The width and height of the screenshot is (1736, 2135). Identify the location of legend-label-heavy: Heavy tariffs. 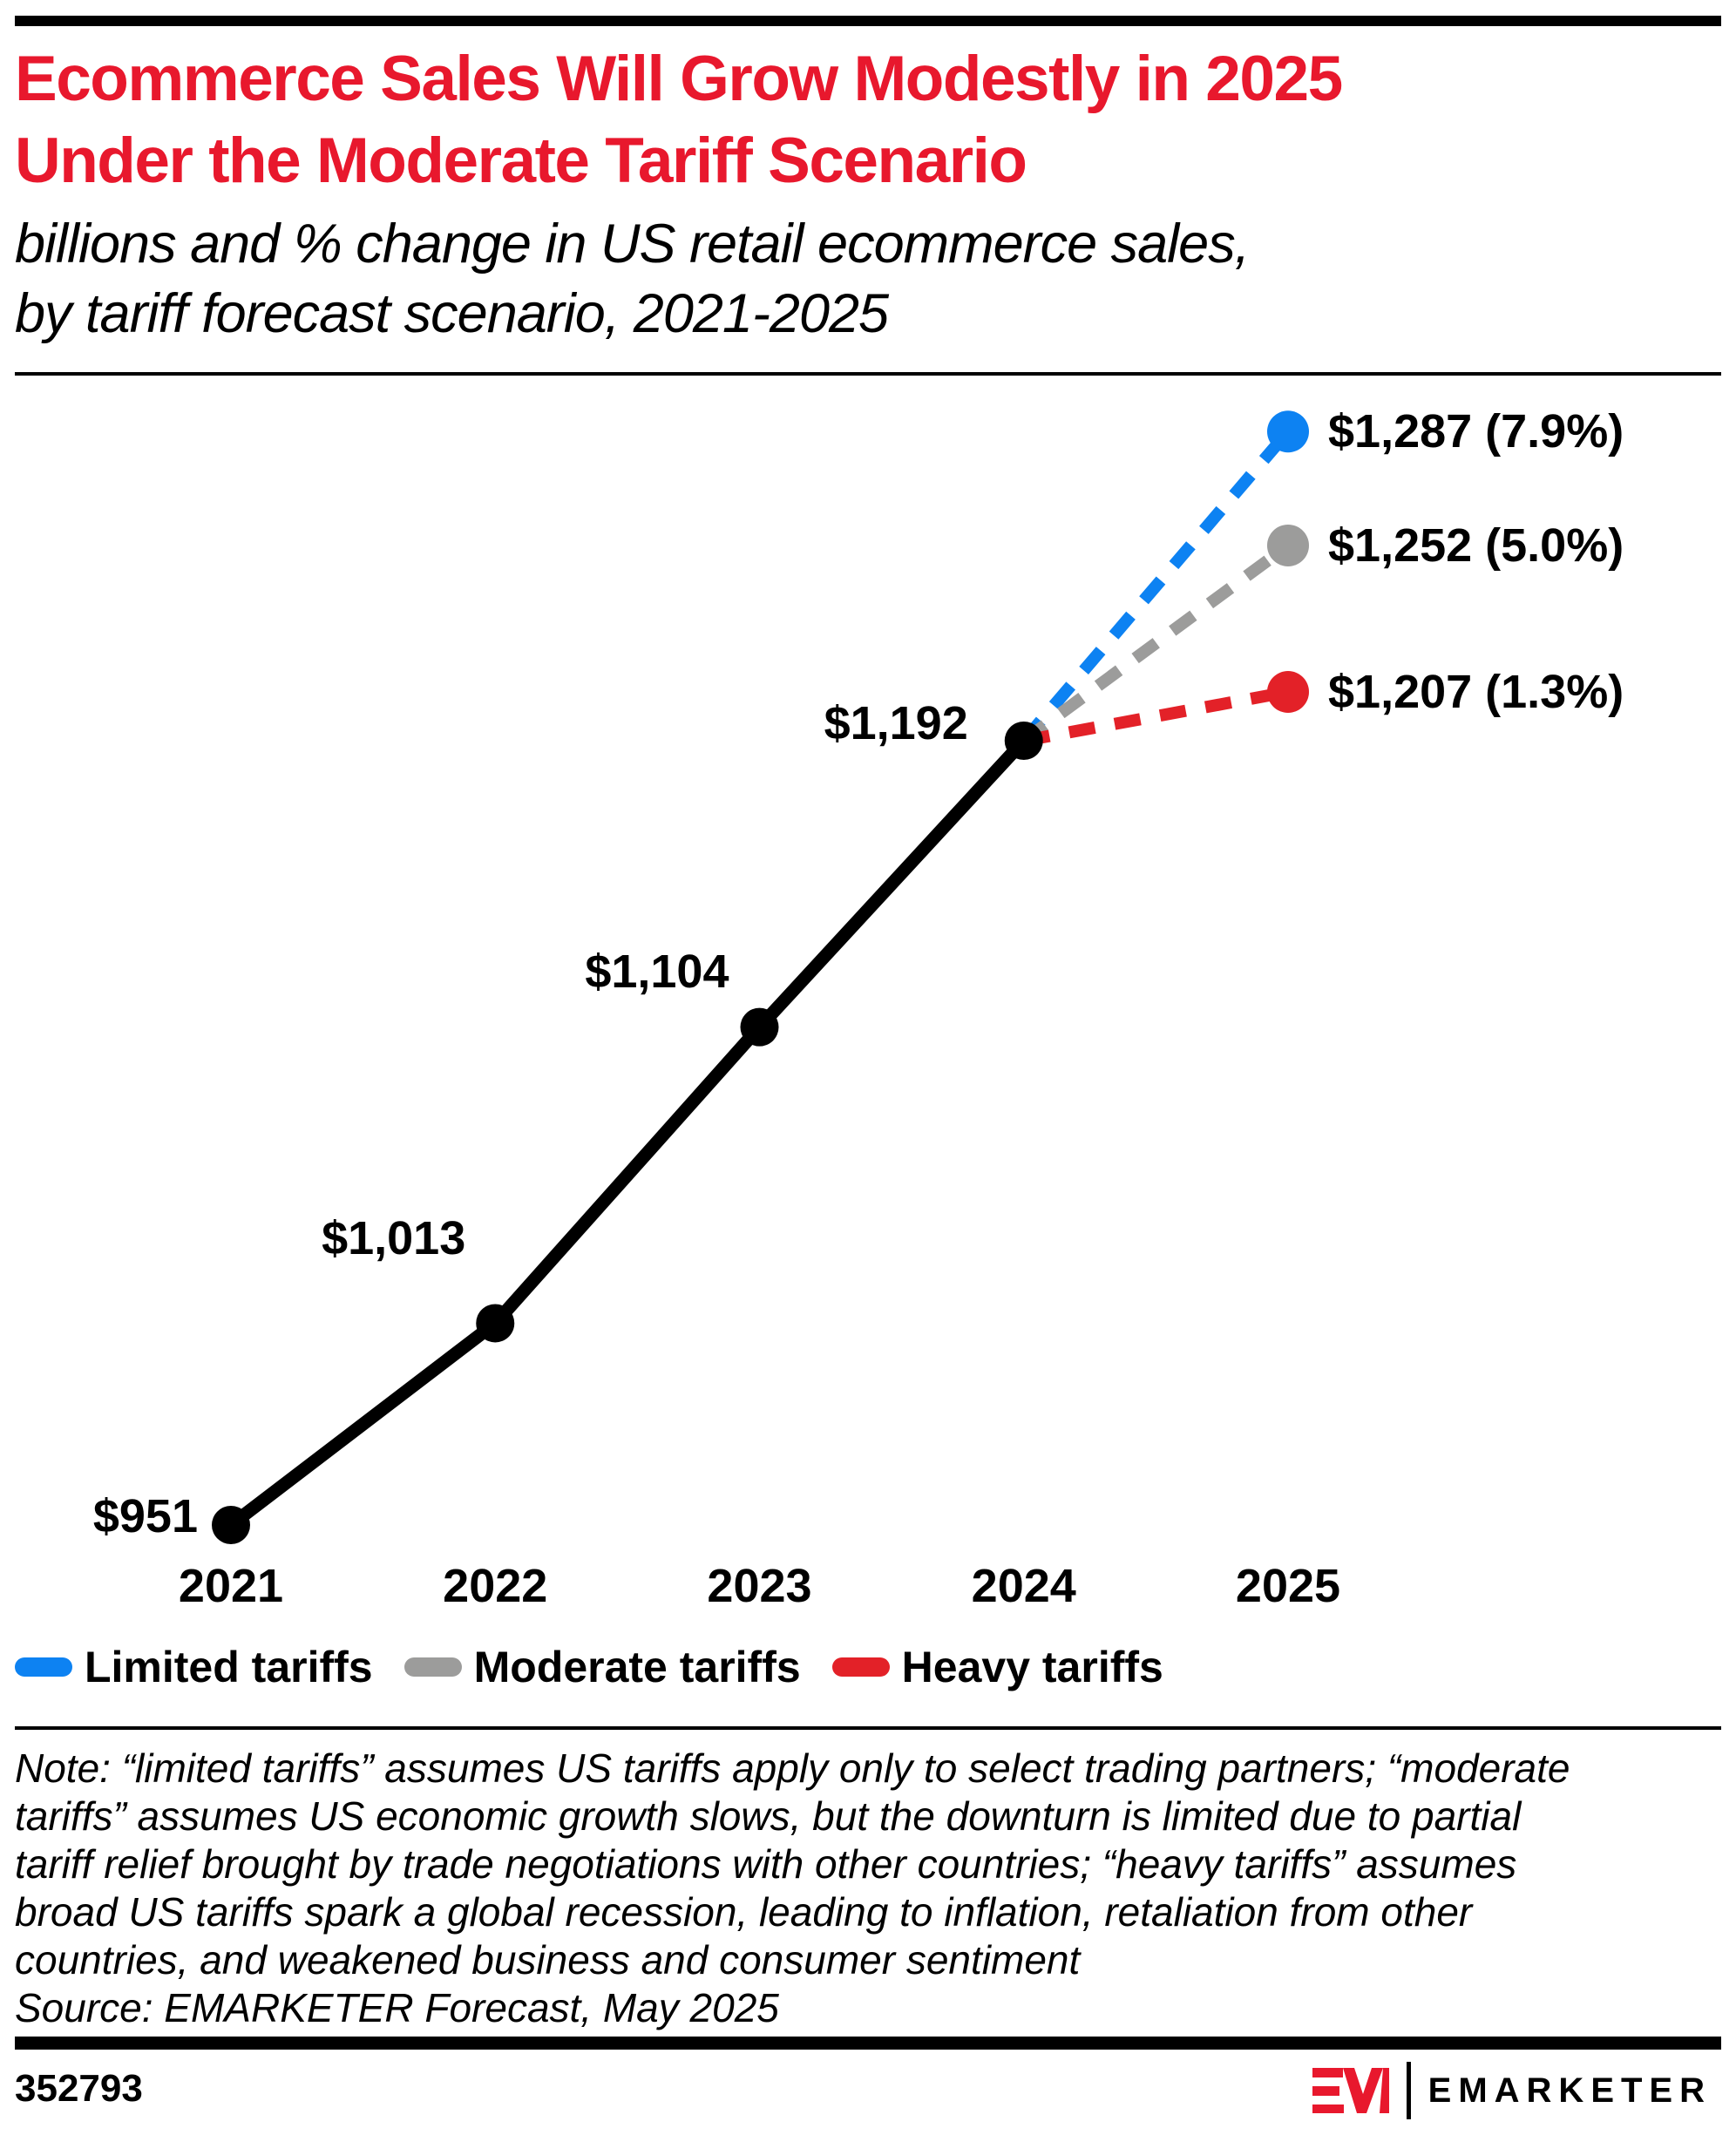
(1032, 1667).